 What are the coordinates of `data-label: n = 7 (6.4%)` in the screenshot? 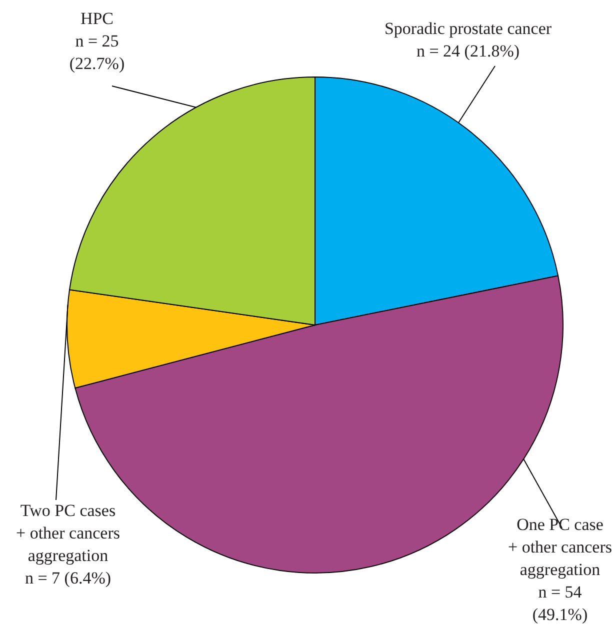 It's located at (68, 578).